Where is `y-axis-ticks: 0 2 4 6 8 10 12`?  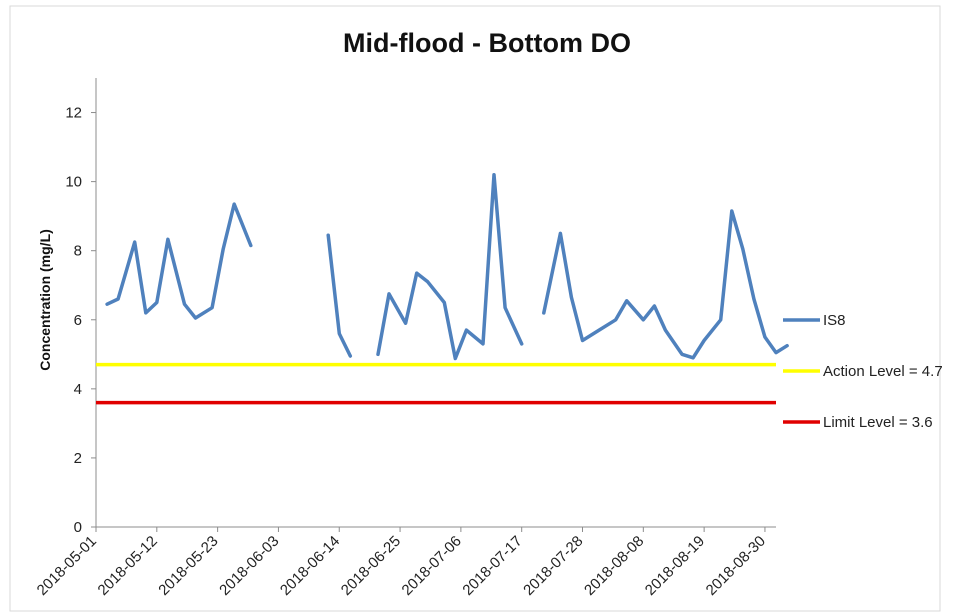 y-axis-ticks: 0 2 4 6 8 10 12 is located at coordinates (80, 320).